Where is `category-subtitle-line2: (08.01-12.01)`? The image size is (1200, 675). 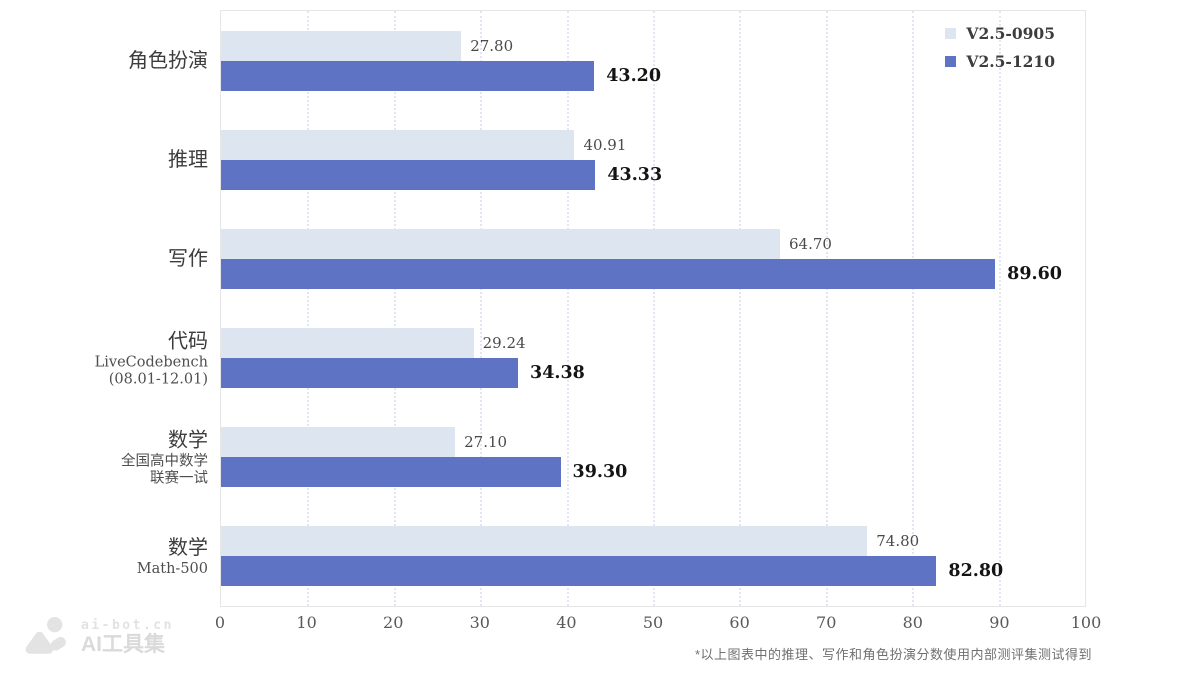
category-subtitle-line2: (08.01-12.01) is located at coordinates (158, 379).